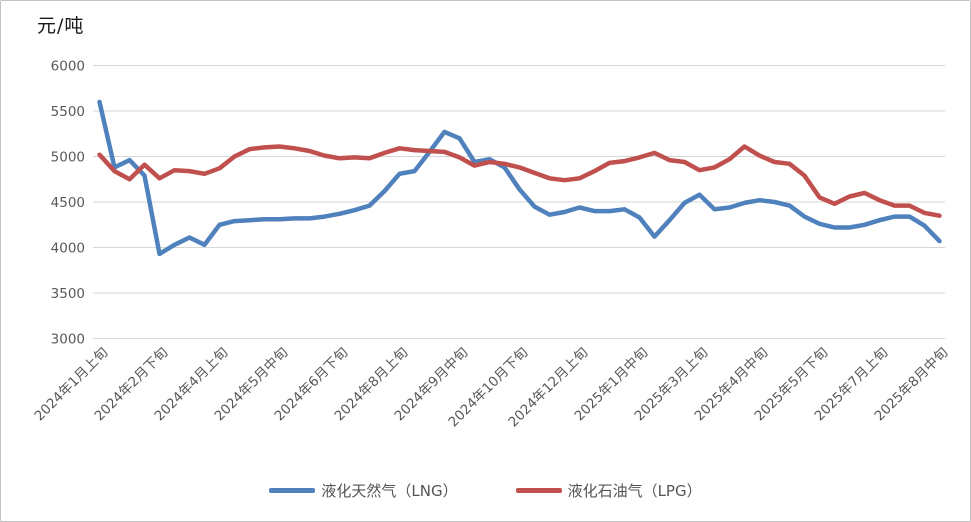 The width and height of the screenshot is (971, 522). I want to click on y-axis-label: 3000, so click(68, 340).